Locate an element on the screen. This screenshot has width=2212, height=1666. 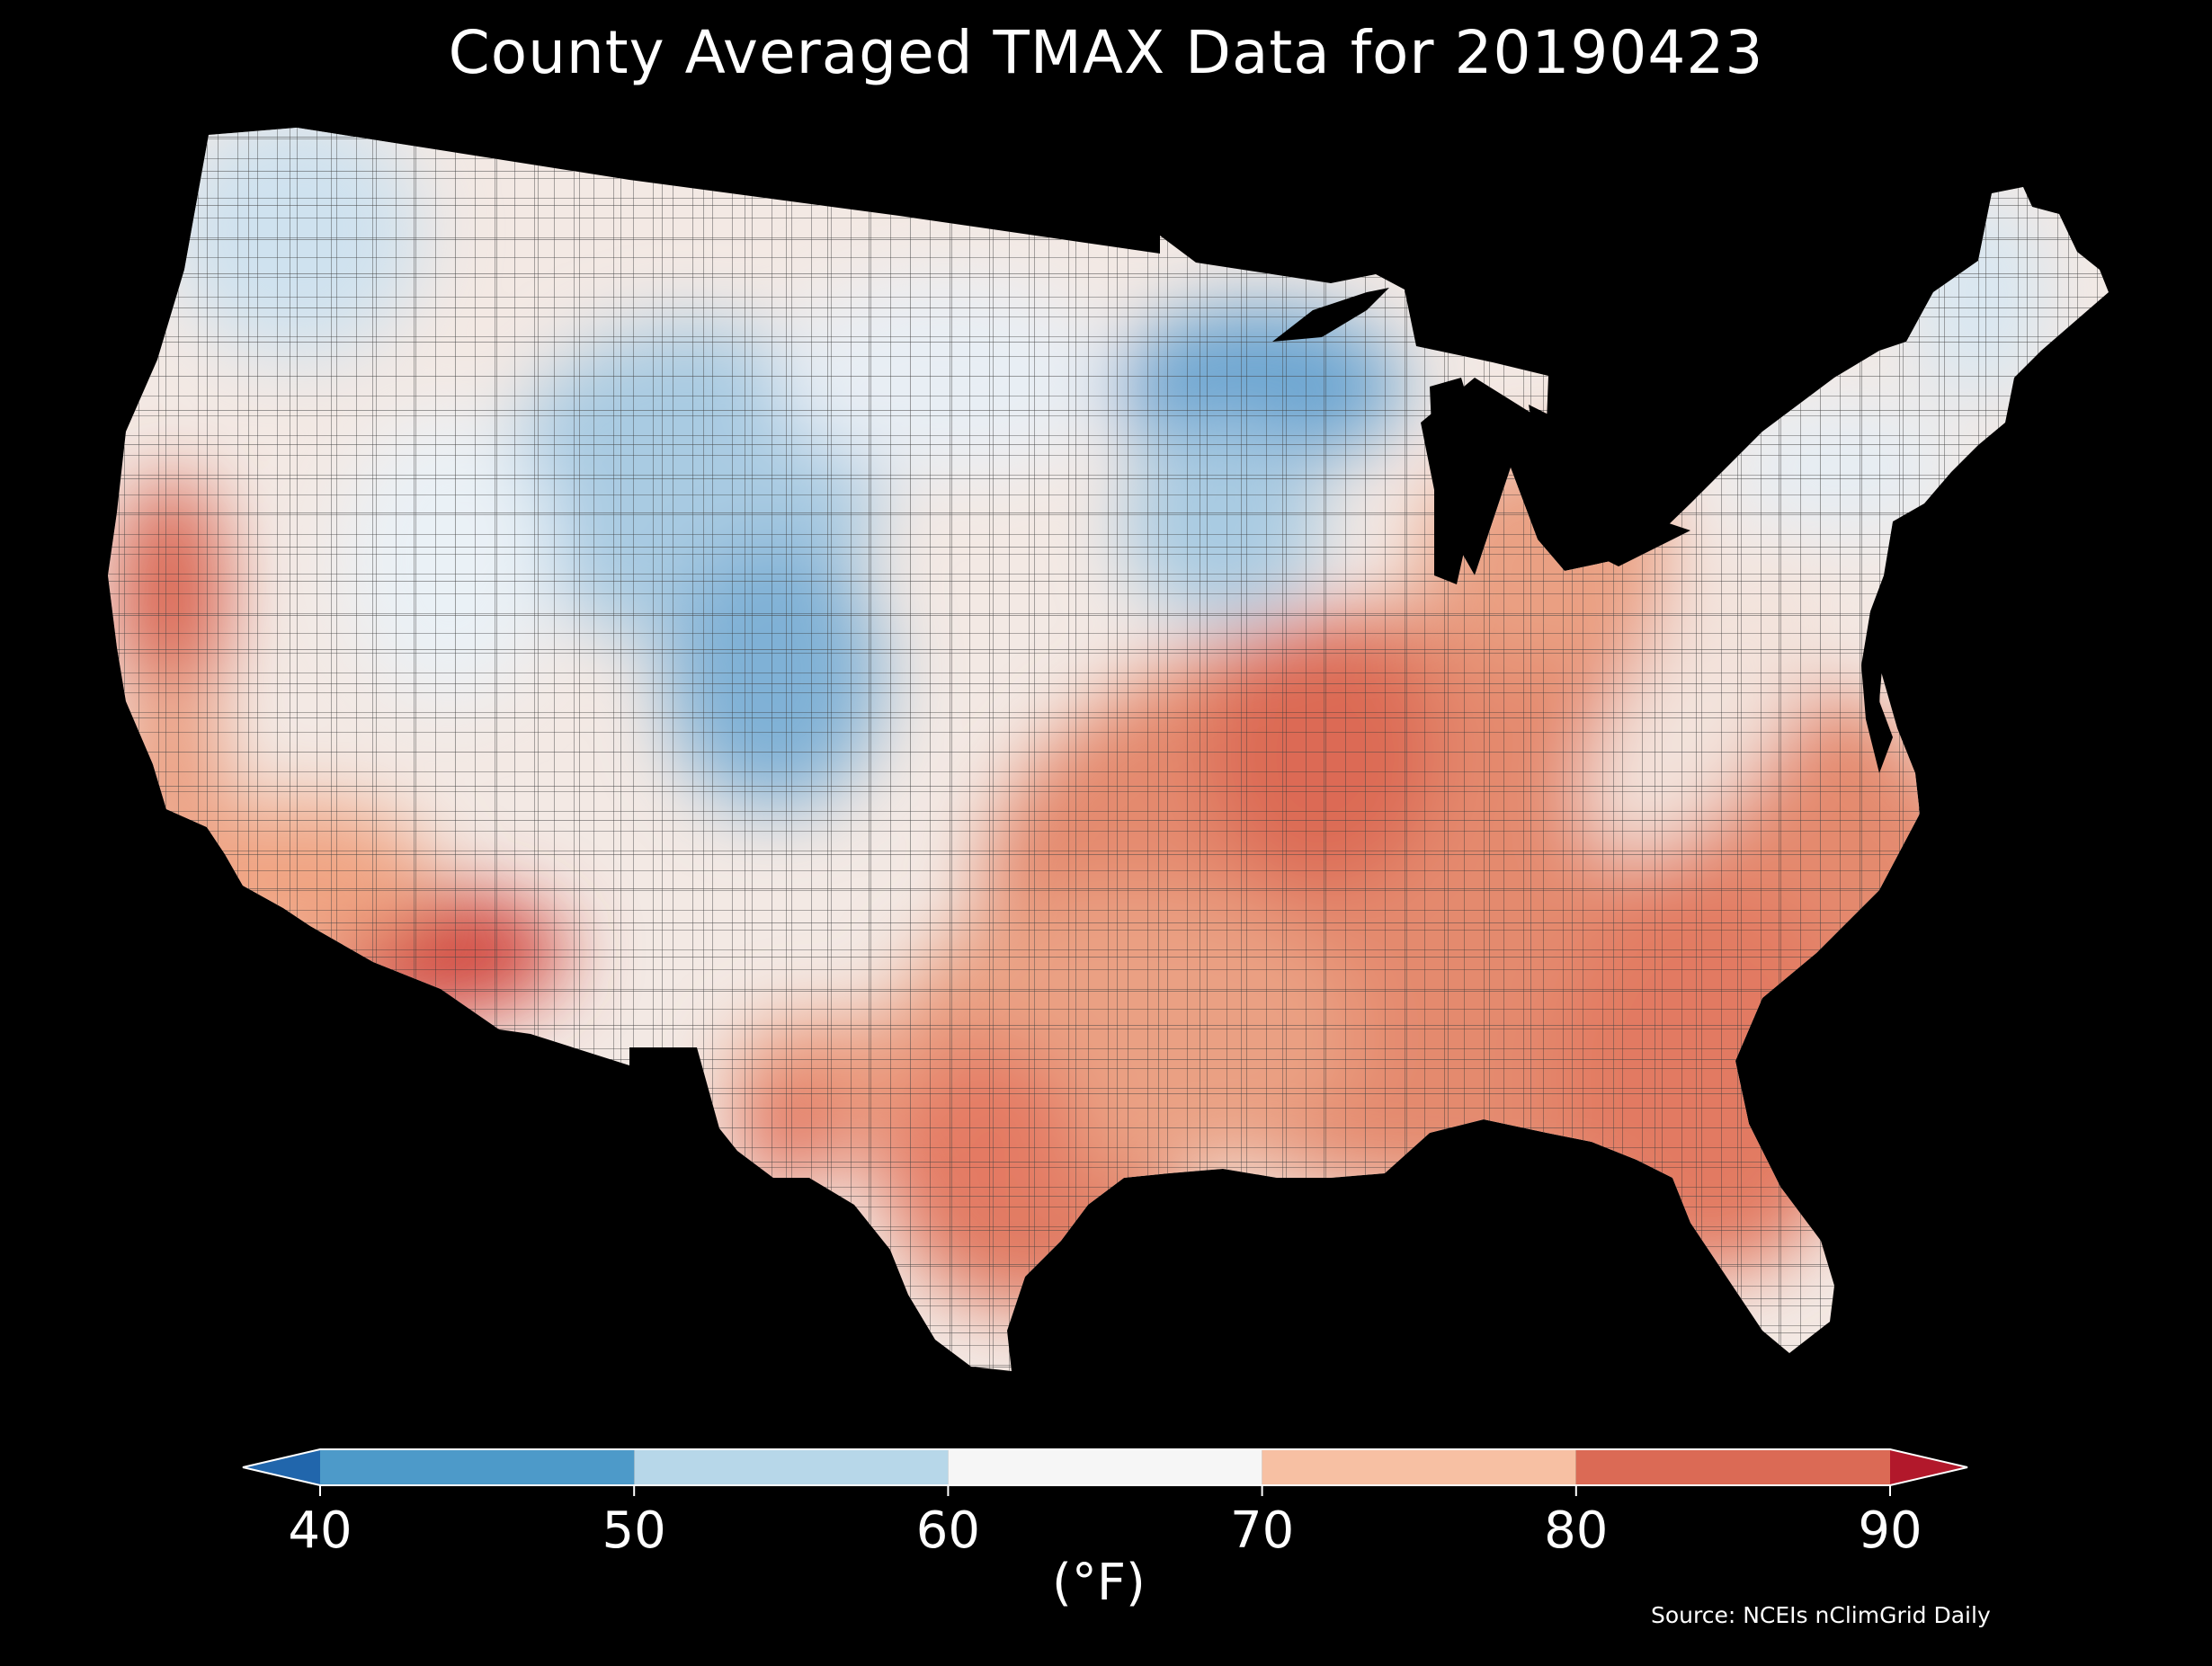
colorbar-extend-low is located at coordinates (281, 1467).